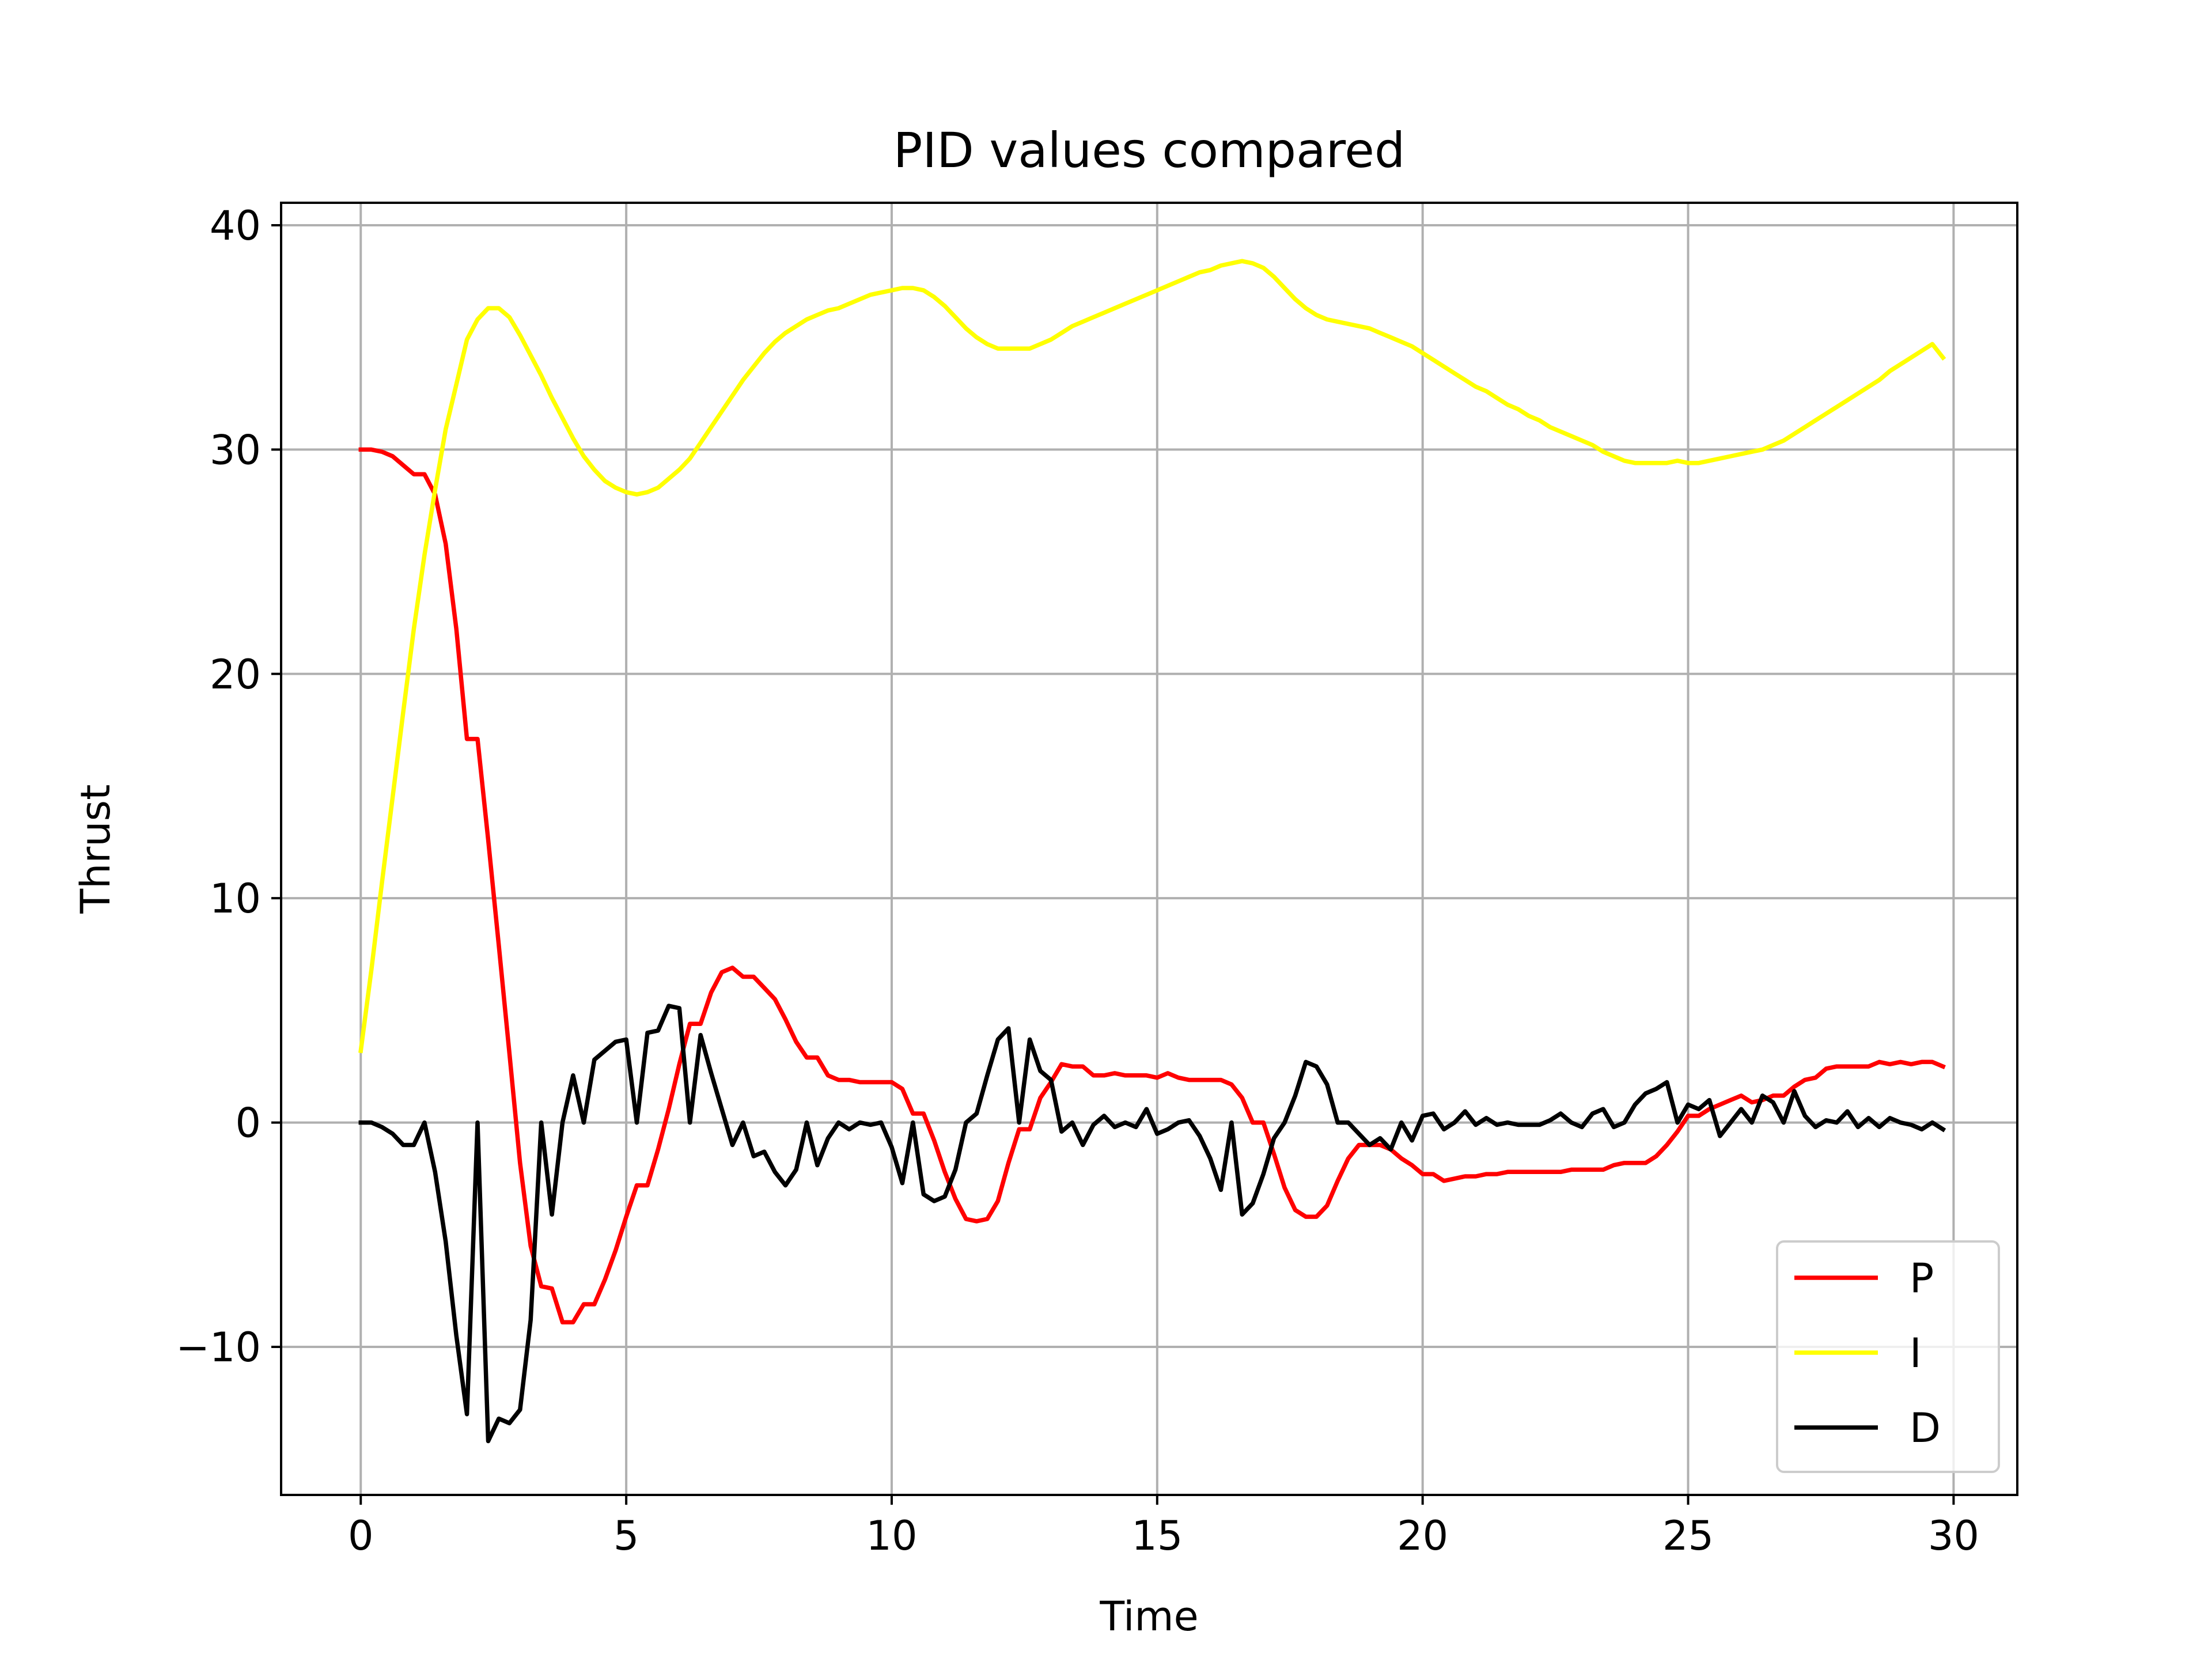  I want to click on x-tick-label: 20, so click(1422, 1535).